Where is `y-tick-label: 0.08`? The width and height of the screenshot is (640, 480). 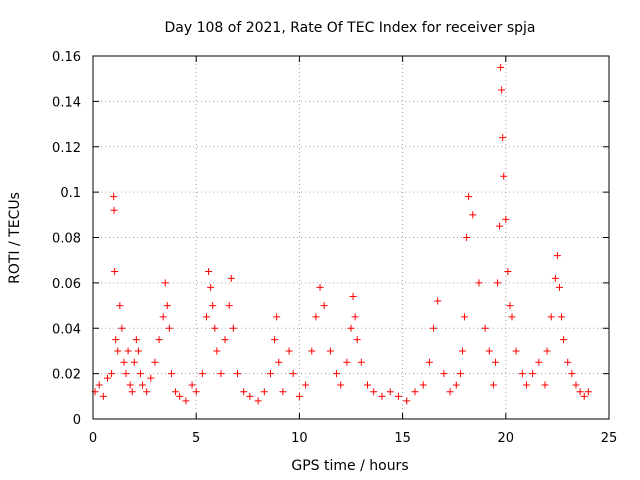
y-tick-label: 0.08 is located at coordinates (66, 239).